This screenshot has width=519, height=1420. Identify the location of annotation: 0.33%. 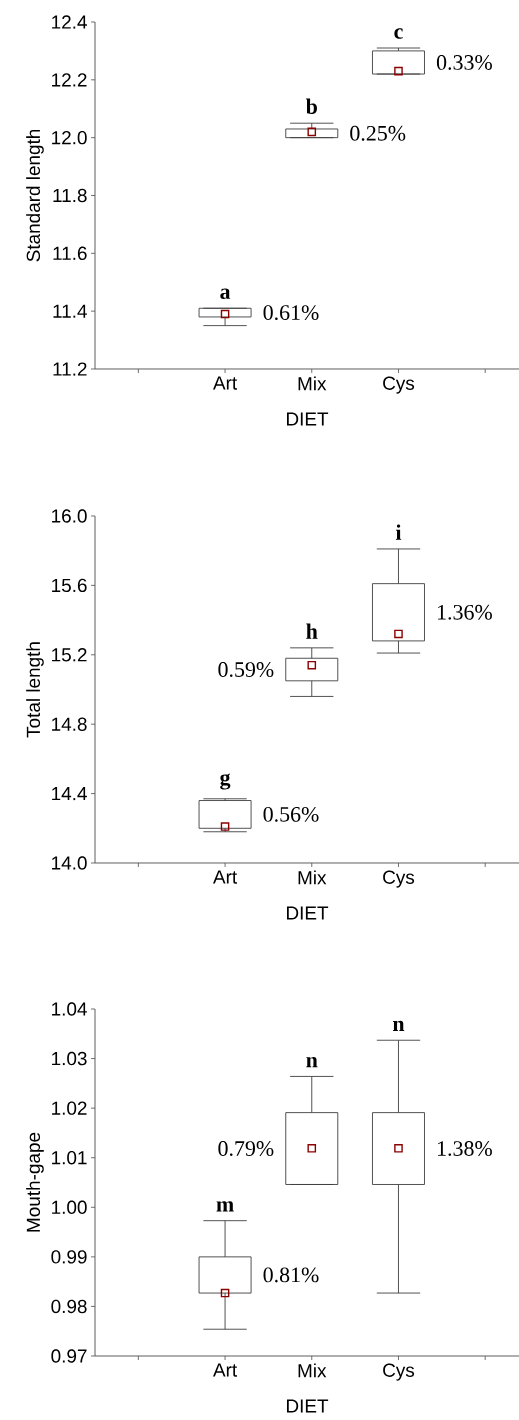
(464, 62).